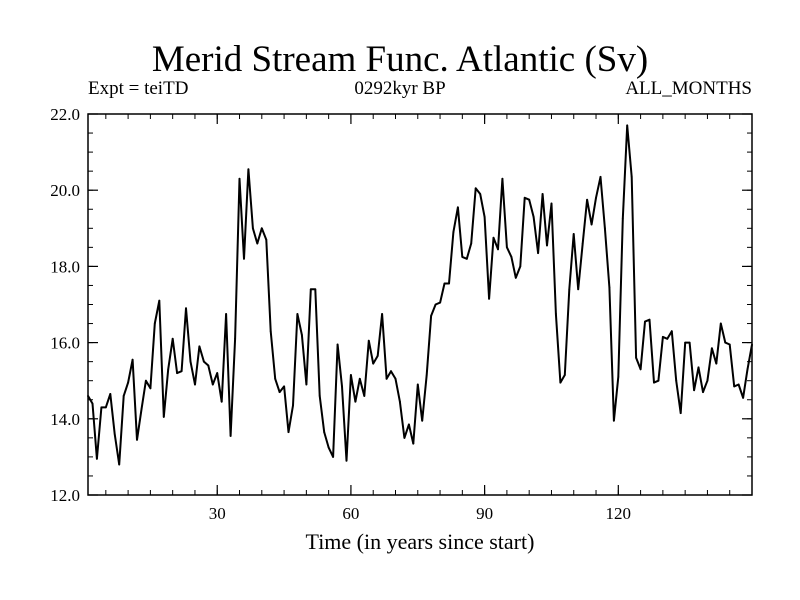 This screenshot has width=800, height=600. What do you see at coordinates (65, 343) in the screenshot?
I see `y-tick-label: 16.0` at bounding box center [65, 343].